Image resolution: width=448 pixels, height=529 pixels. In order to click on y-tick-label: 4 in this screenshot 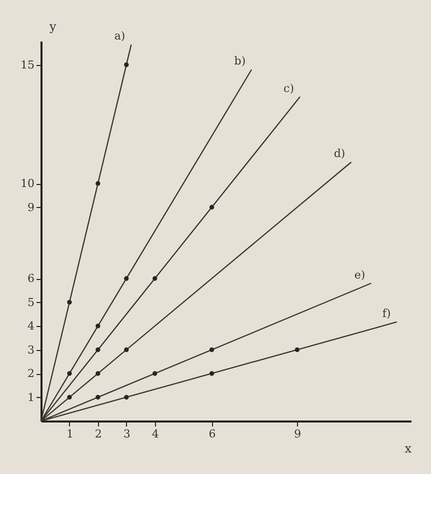, I will do `click(31, 326)`.